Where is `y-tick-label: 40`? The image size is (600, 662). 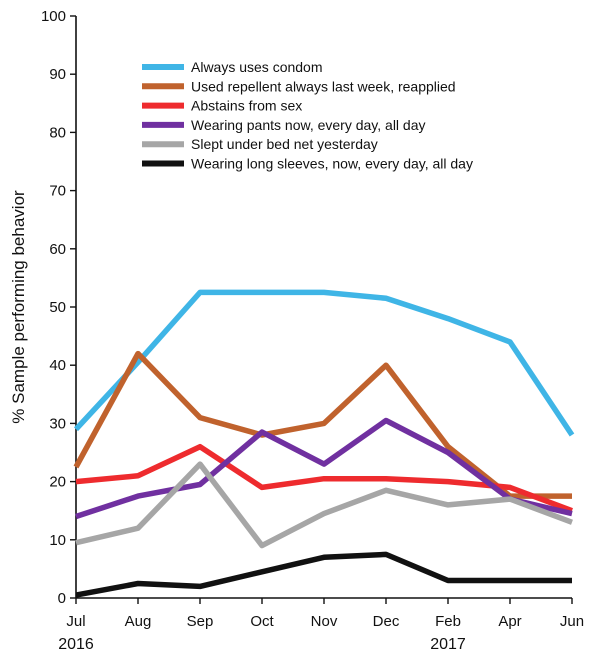 y-tick-label: 40 is located at coordinates (57, 365).